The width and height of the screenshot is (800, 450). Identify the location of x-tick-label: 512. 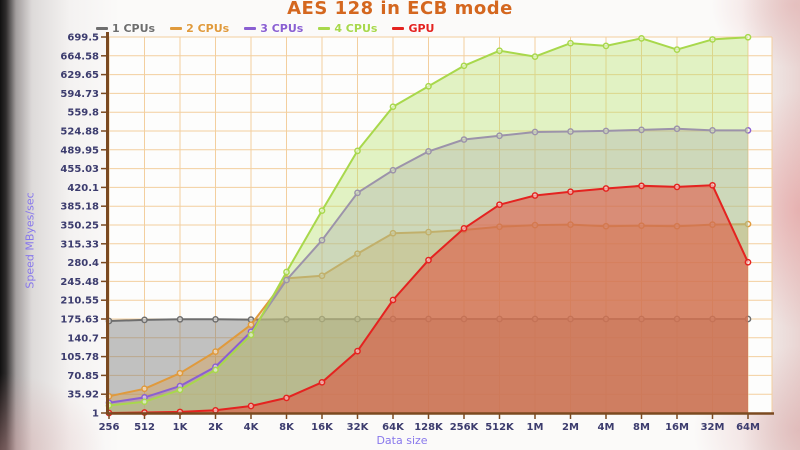
(144, 427).